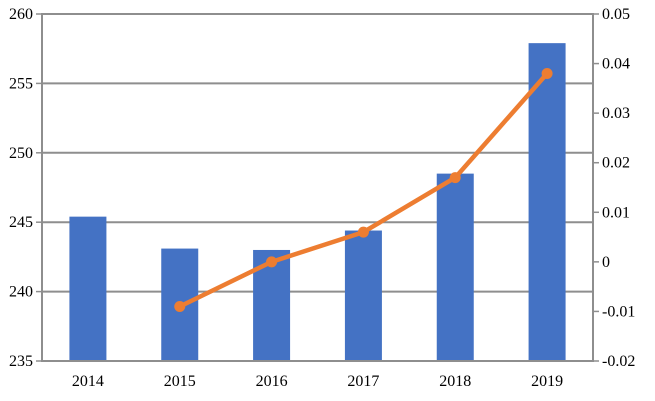 This screenshot has height=401, width=655. Describe the element at coordinates (547, 381) in the screenshot. I see `x-axis-tick-label: 2019` at that location.